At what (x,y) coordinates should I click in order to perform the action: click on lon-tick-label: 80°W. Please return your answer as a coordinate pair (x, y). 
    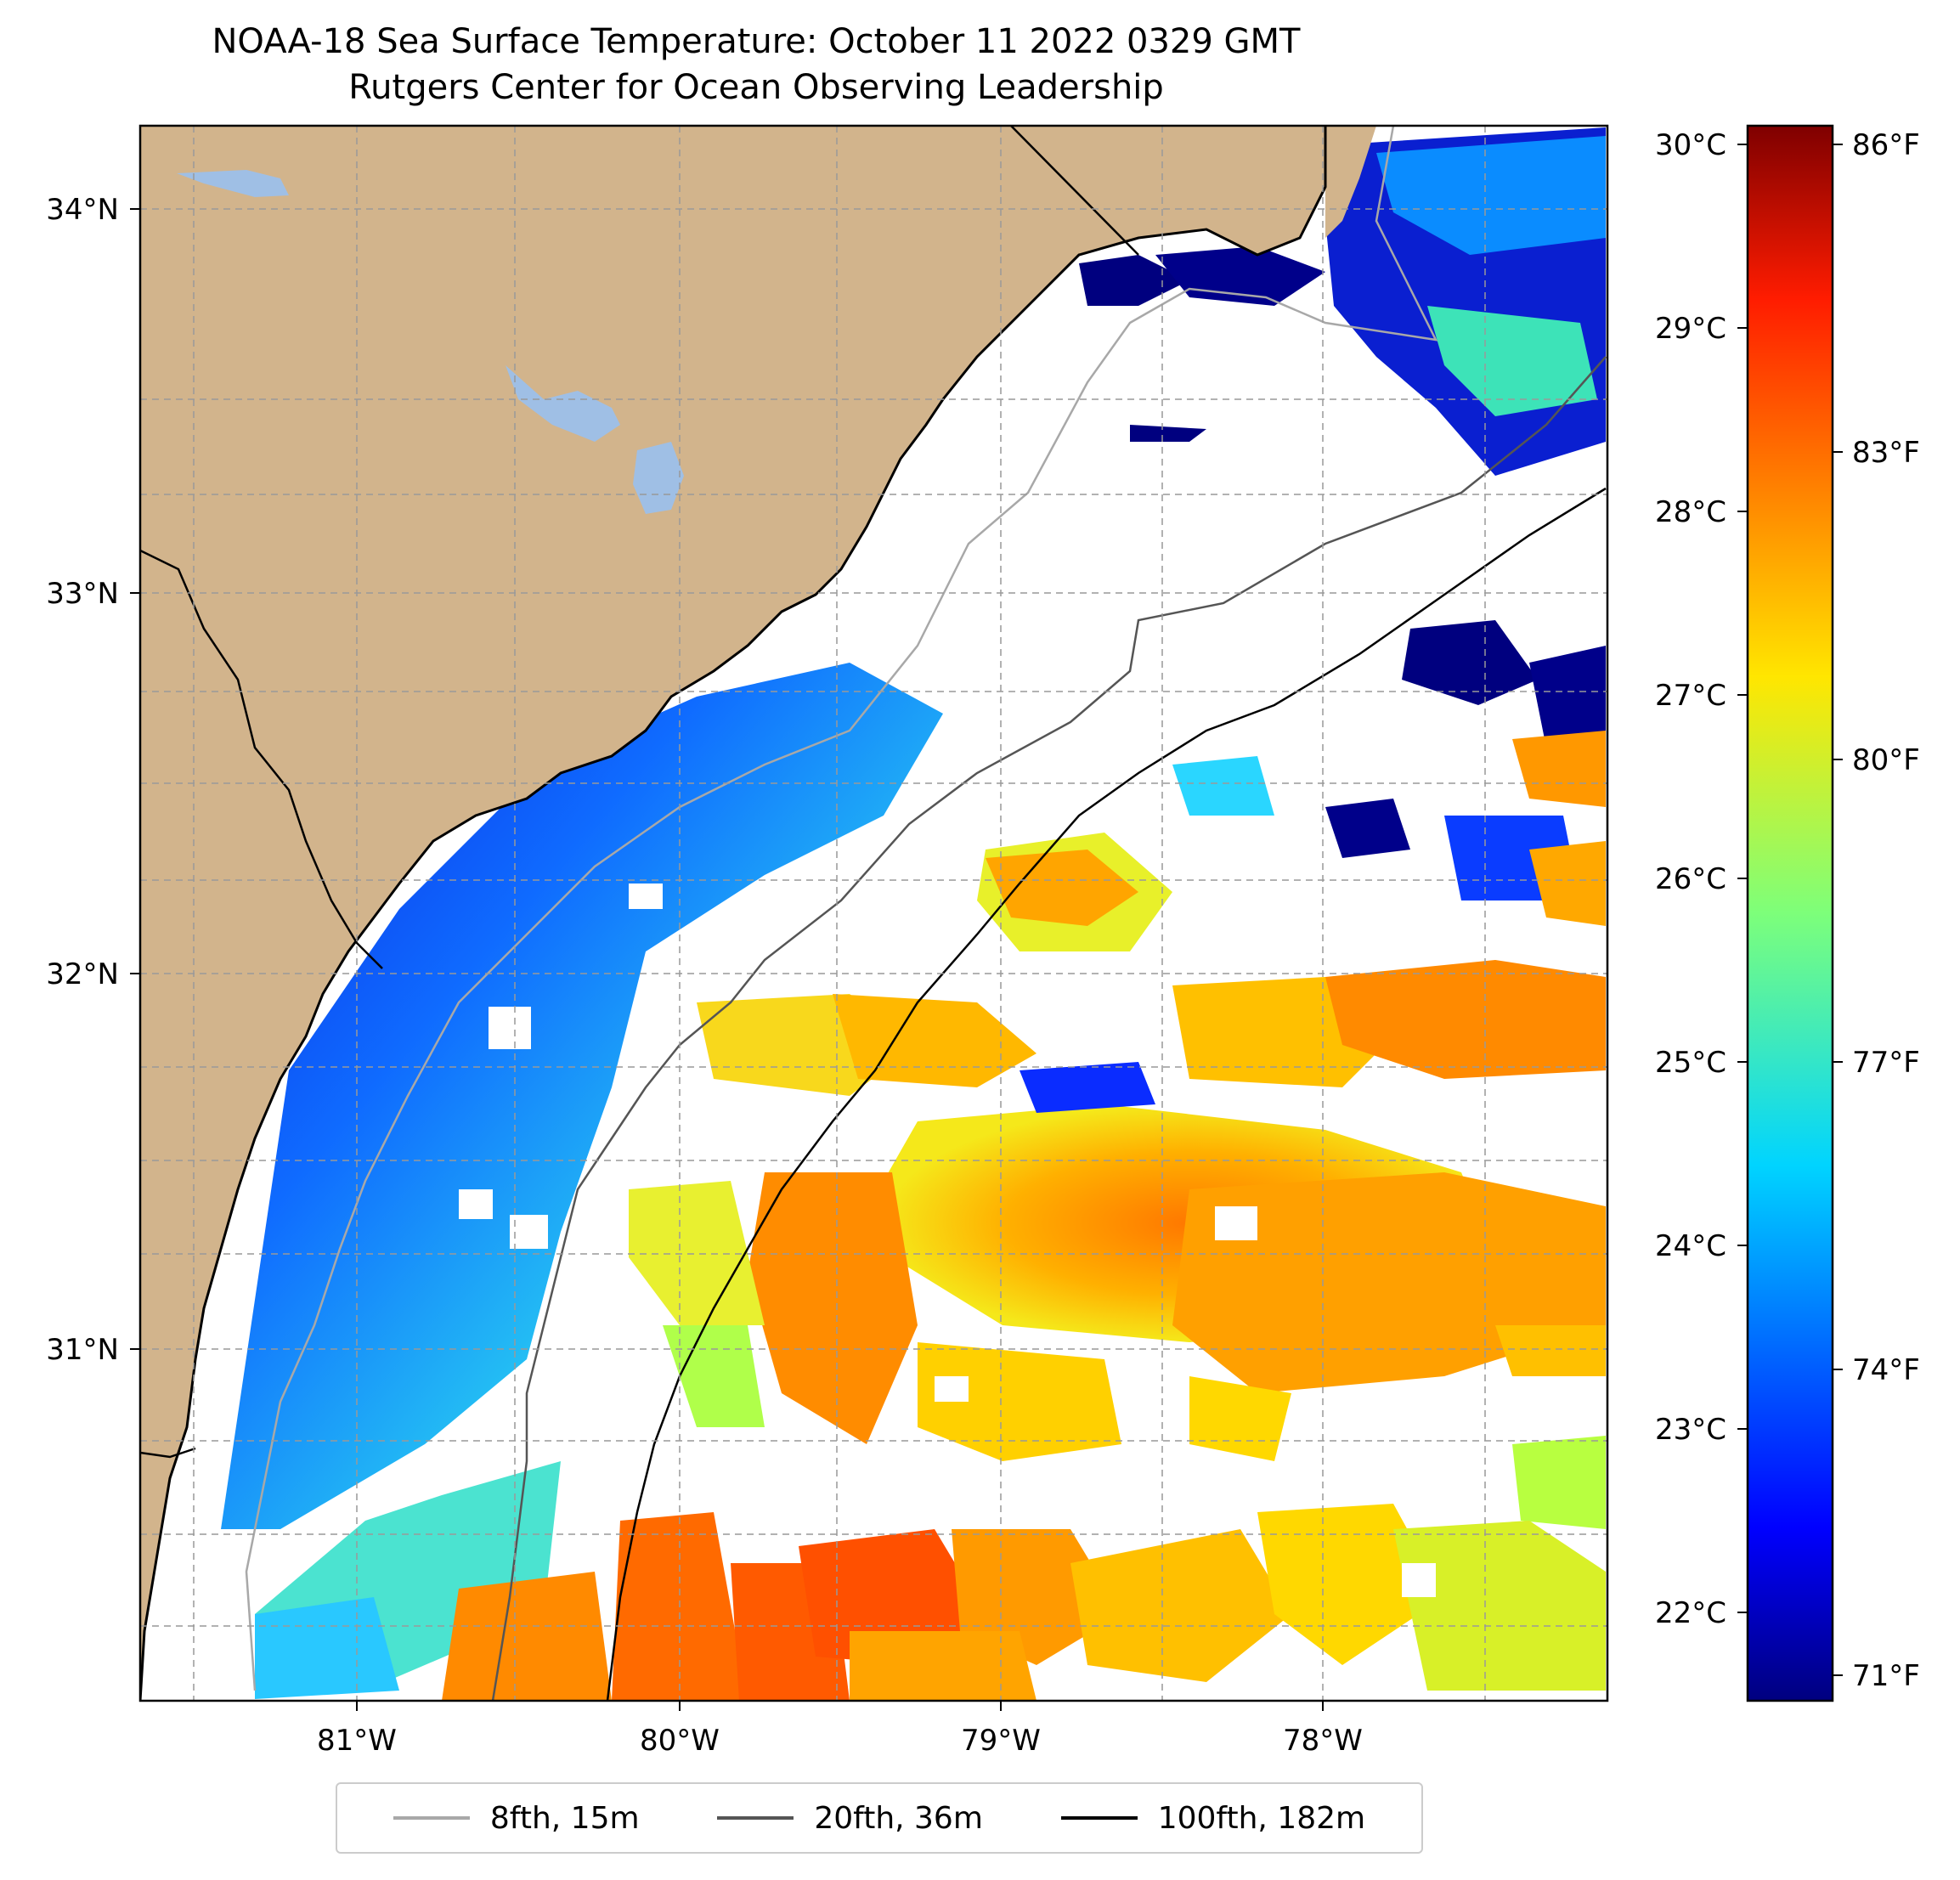
    Looking at the image, I should click on (680, 1741).